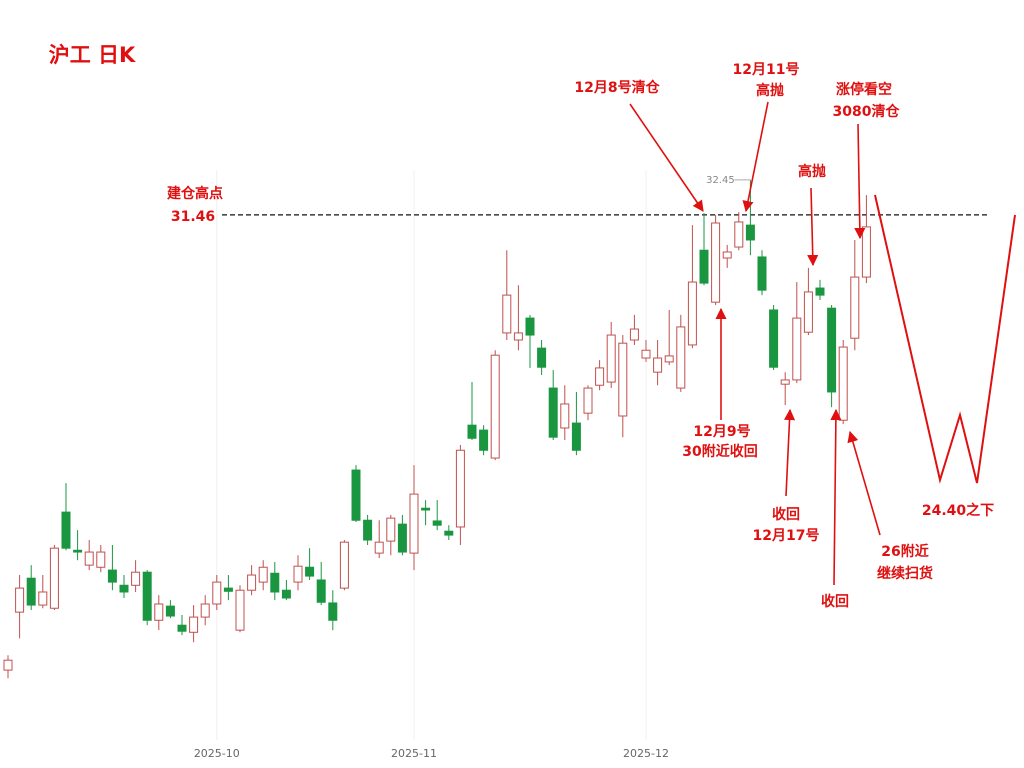  What do you see at coordinates (646, 753) in the screenshot?
I see `x-tick-label: 2025-12` at bounding box center [646, 753].